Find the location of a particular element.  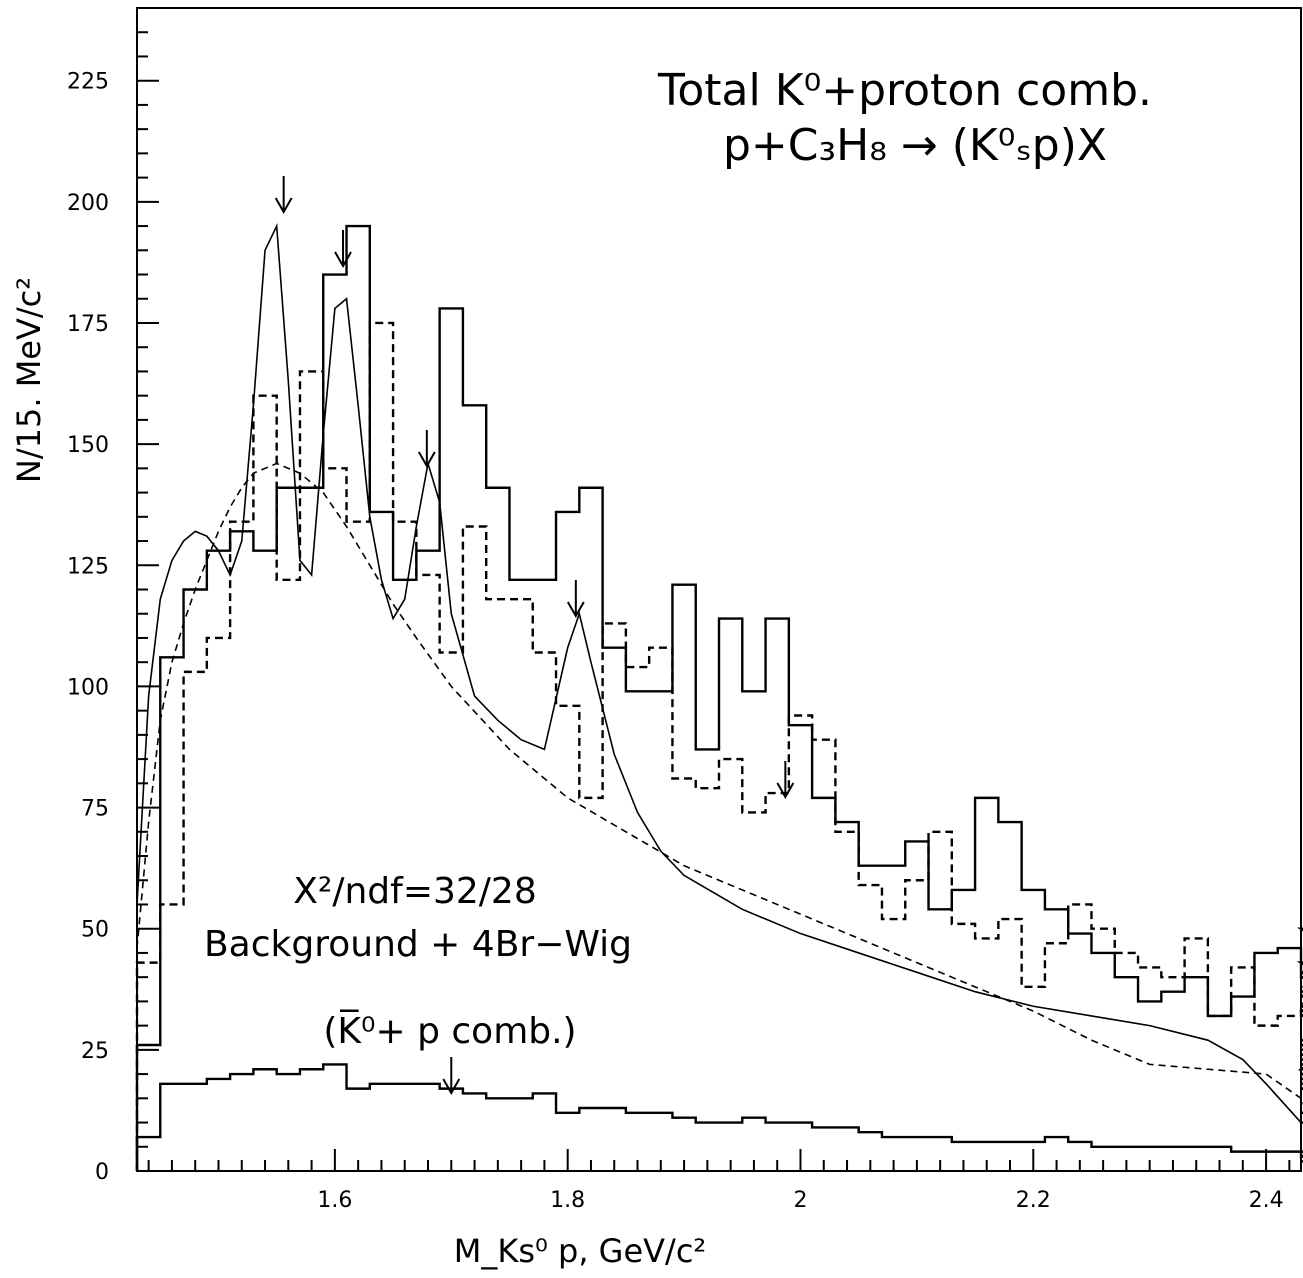

y-tick-label: 0 is located at coordinates (102, 1172).